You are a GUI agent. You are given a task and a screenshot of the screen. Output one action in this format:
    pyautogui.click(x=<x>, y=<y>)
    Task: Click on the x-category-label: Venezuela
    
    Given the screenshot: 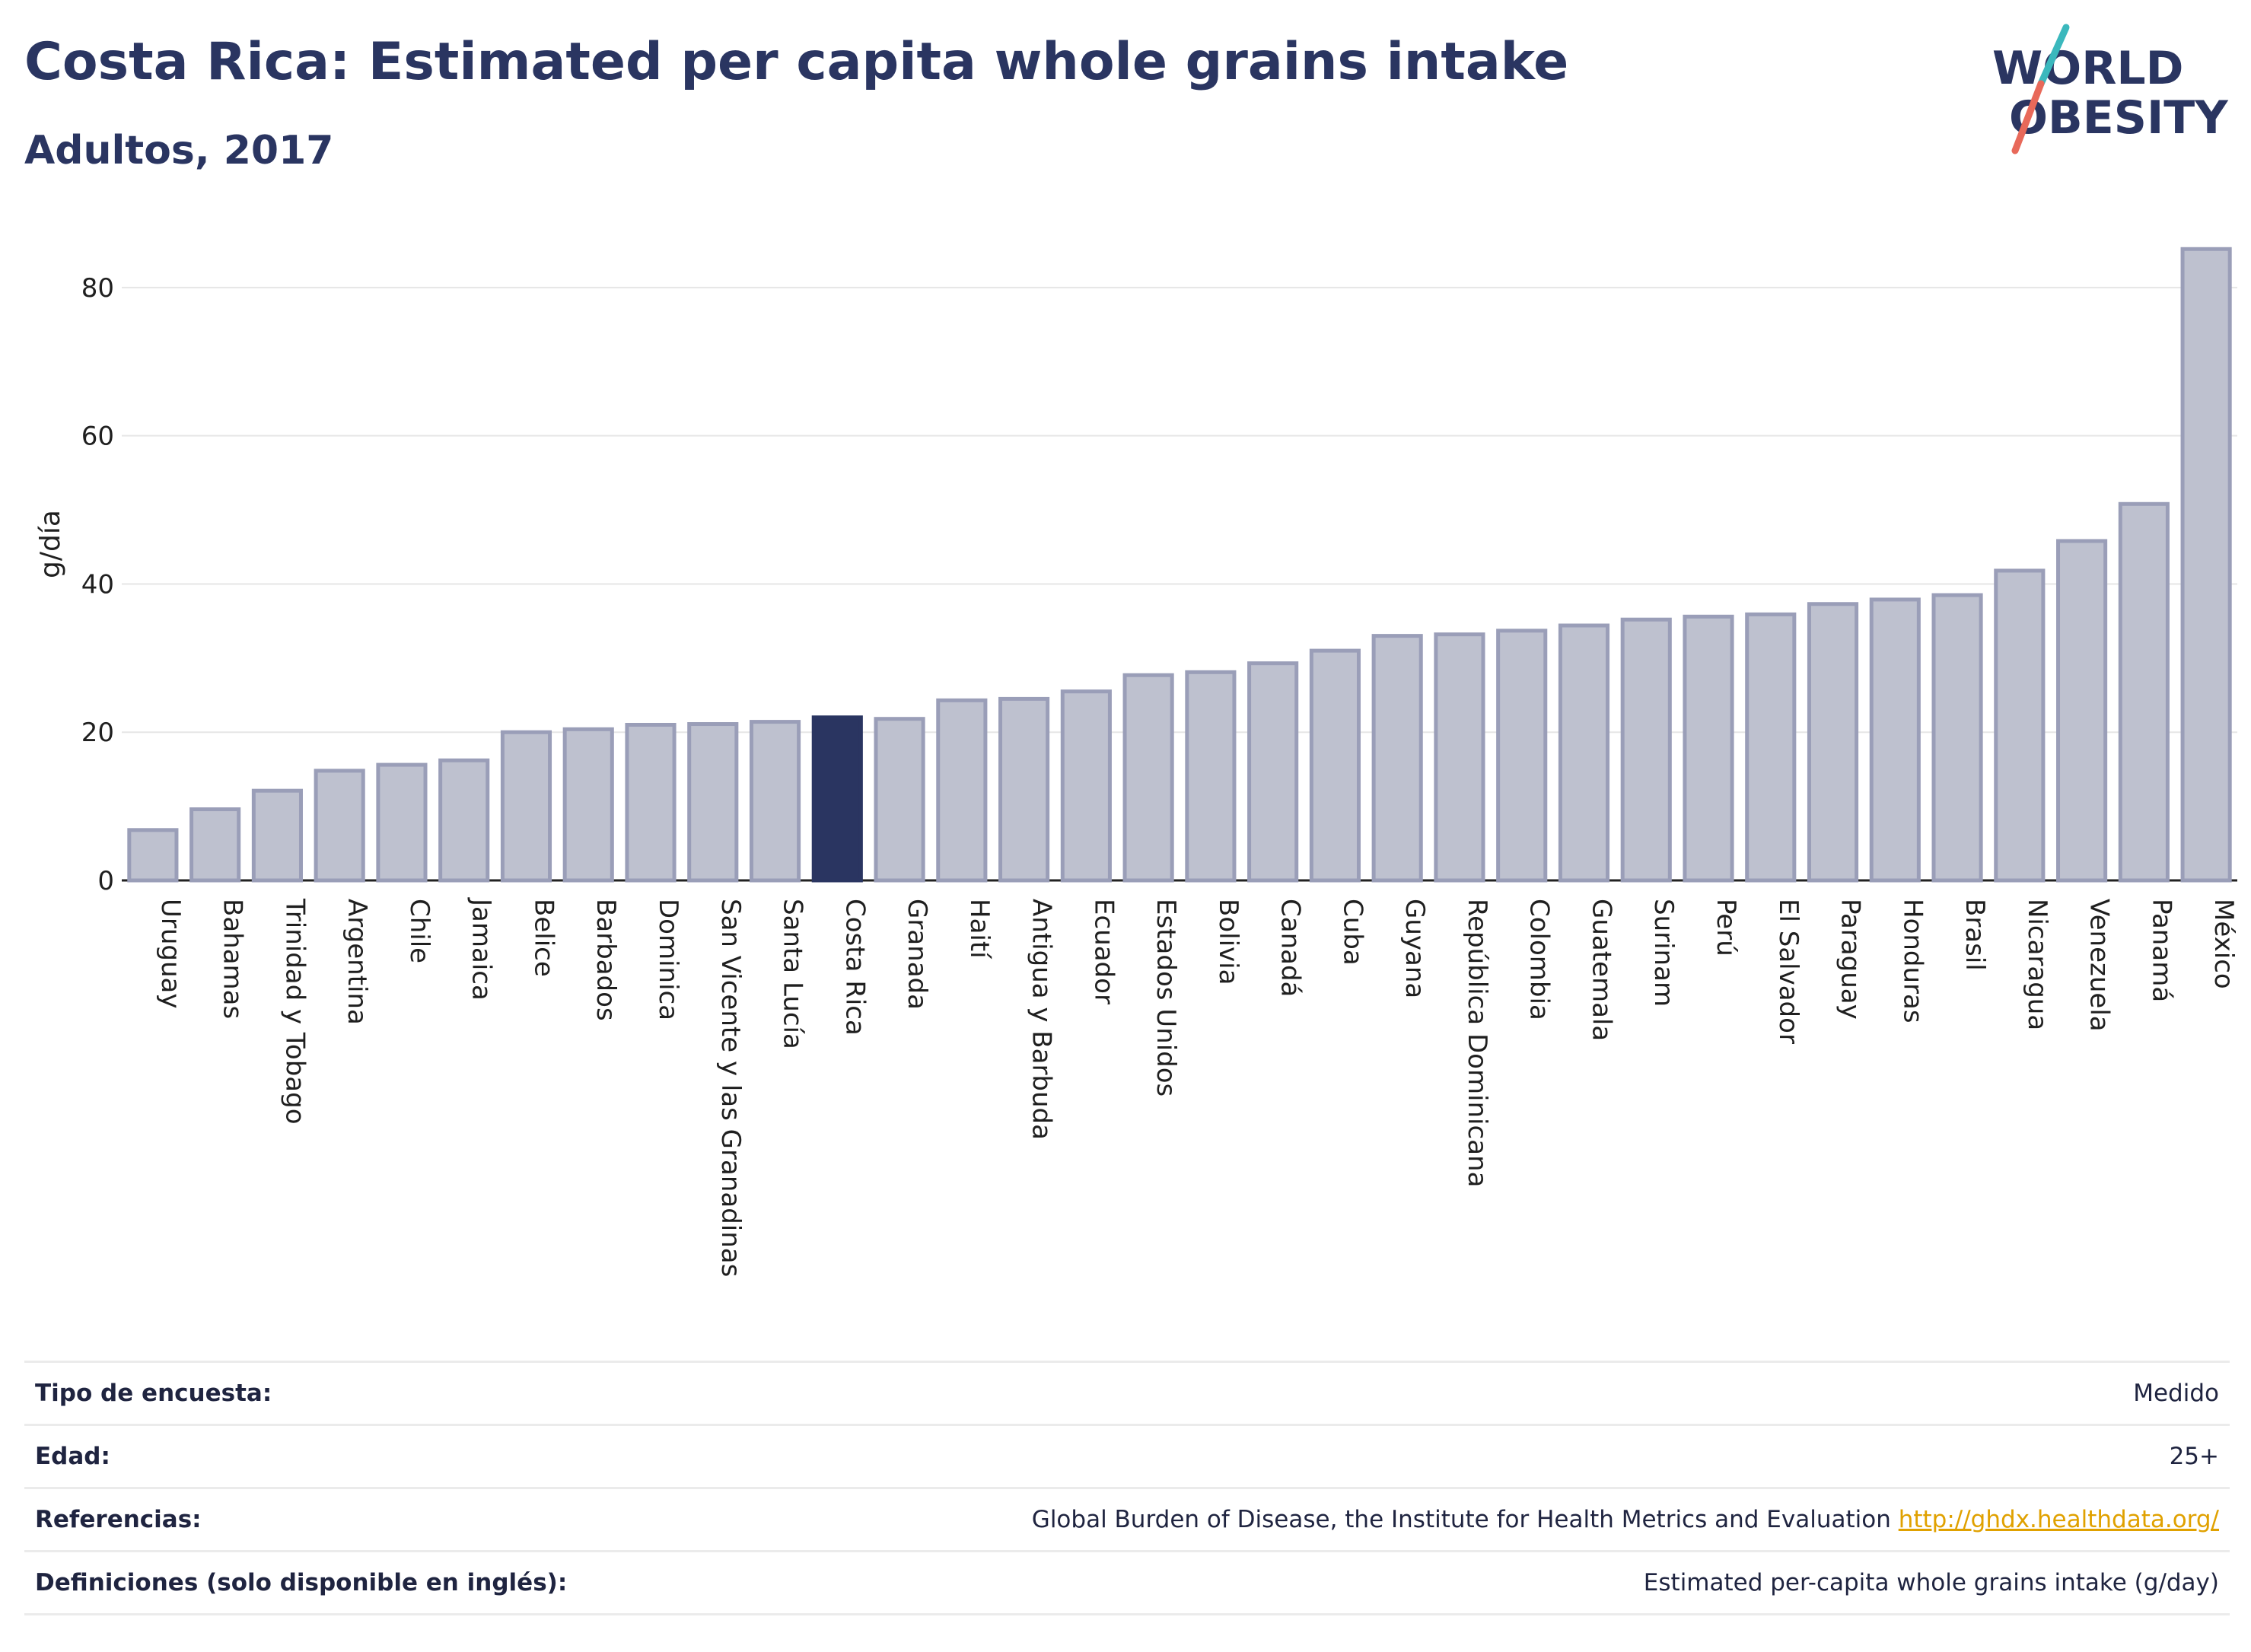 What is the action you would take?
    pyautogui.click(x=2099, y=965)
    